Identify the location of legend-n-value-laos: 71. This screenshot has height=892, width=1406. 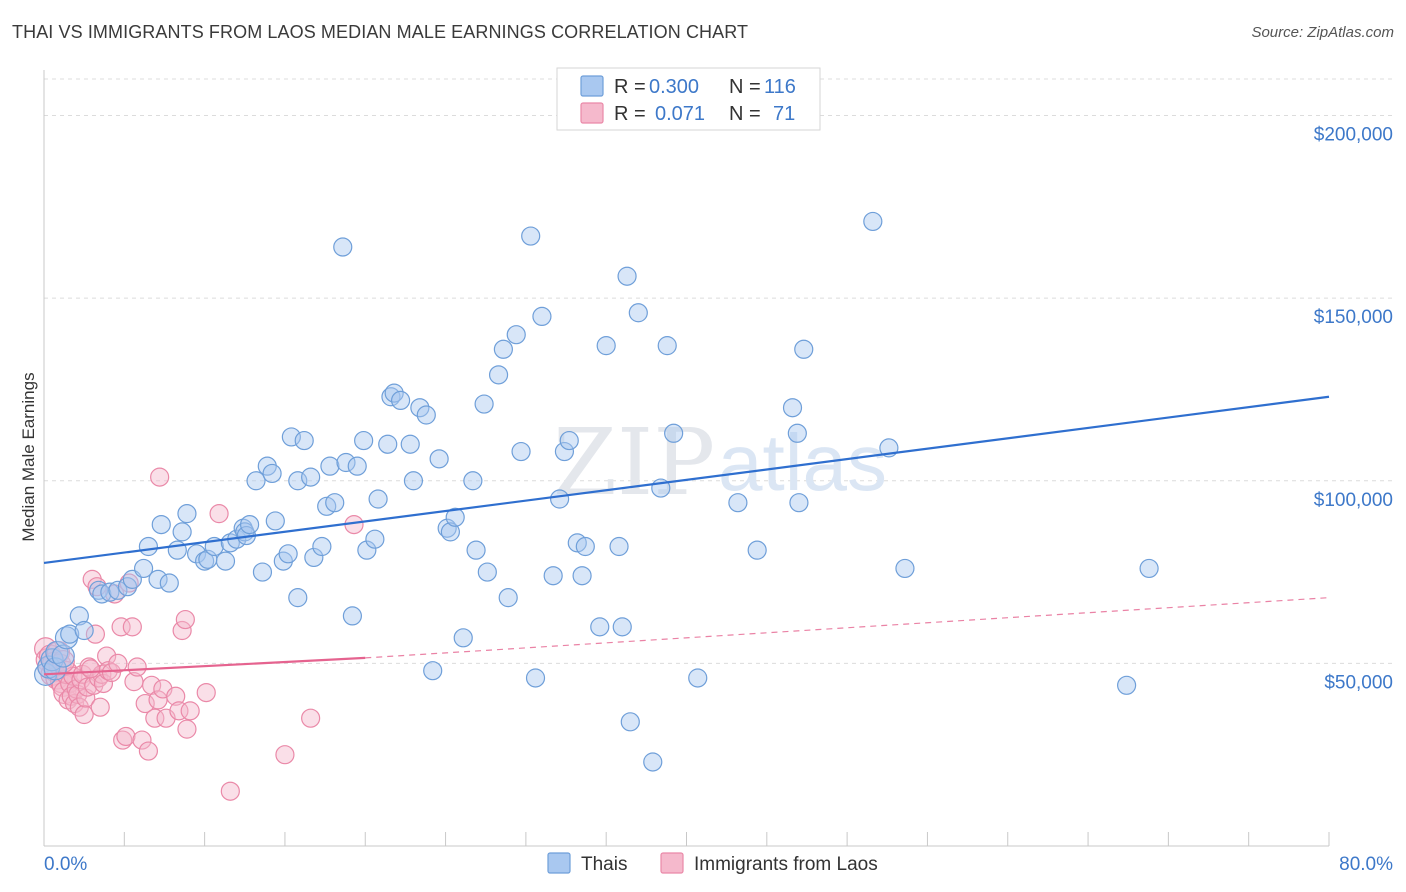
(784, 114).